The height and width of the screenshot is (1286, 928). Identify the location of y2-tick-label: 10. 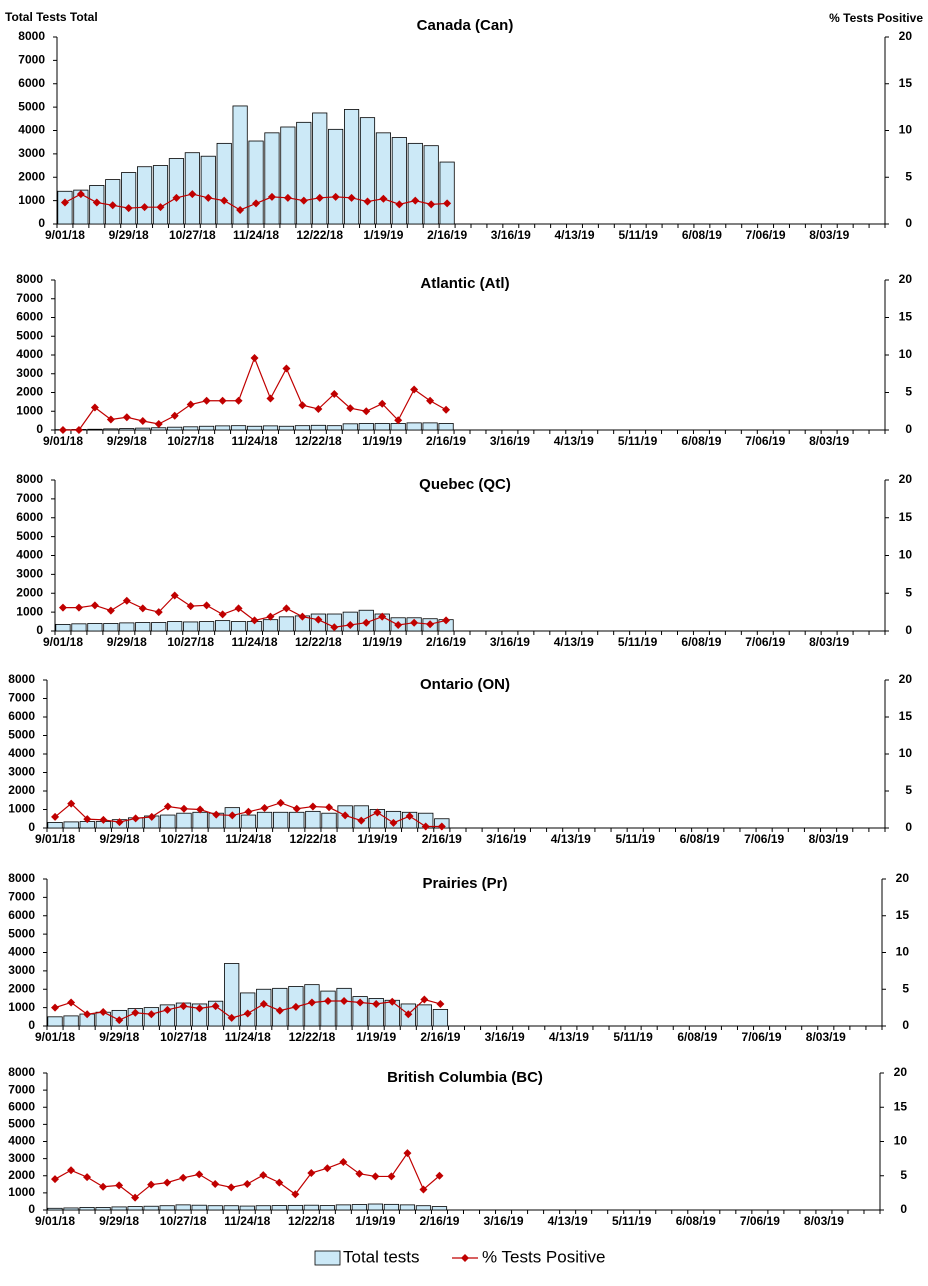
(903, 952).